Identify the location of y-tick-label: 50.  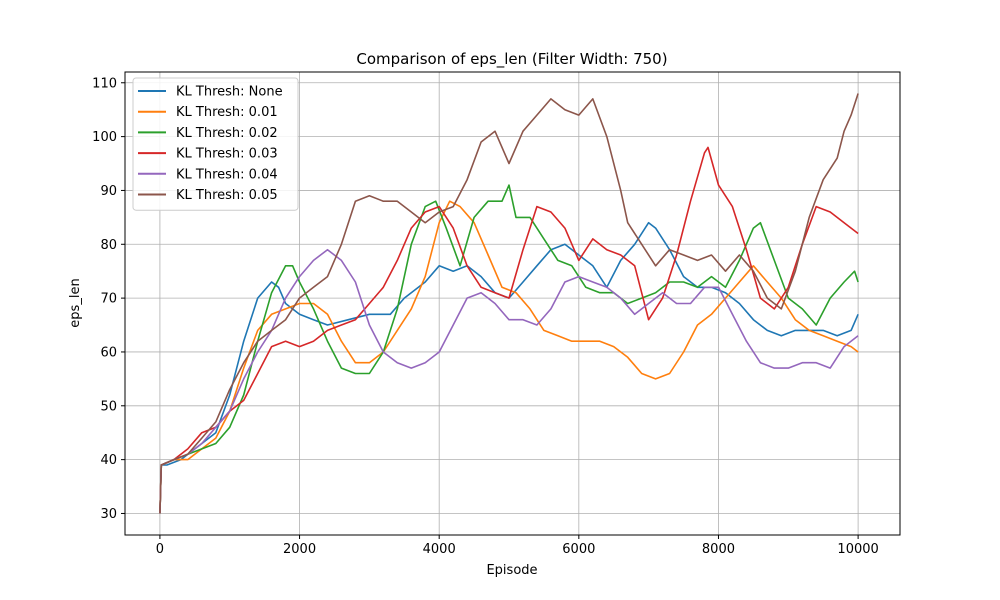
(108, 406).